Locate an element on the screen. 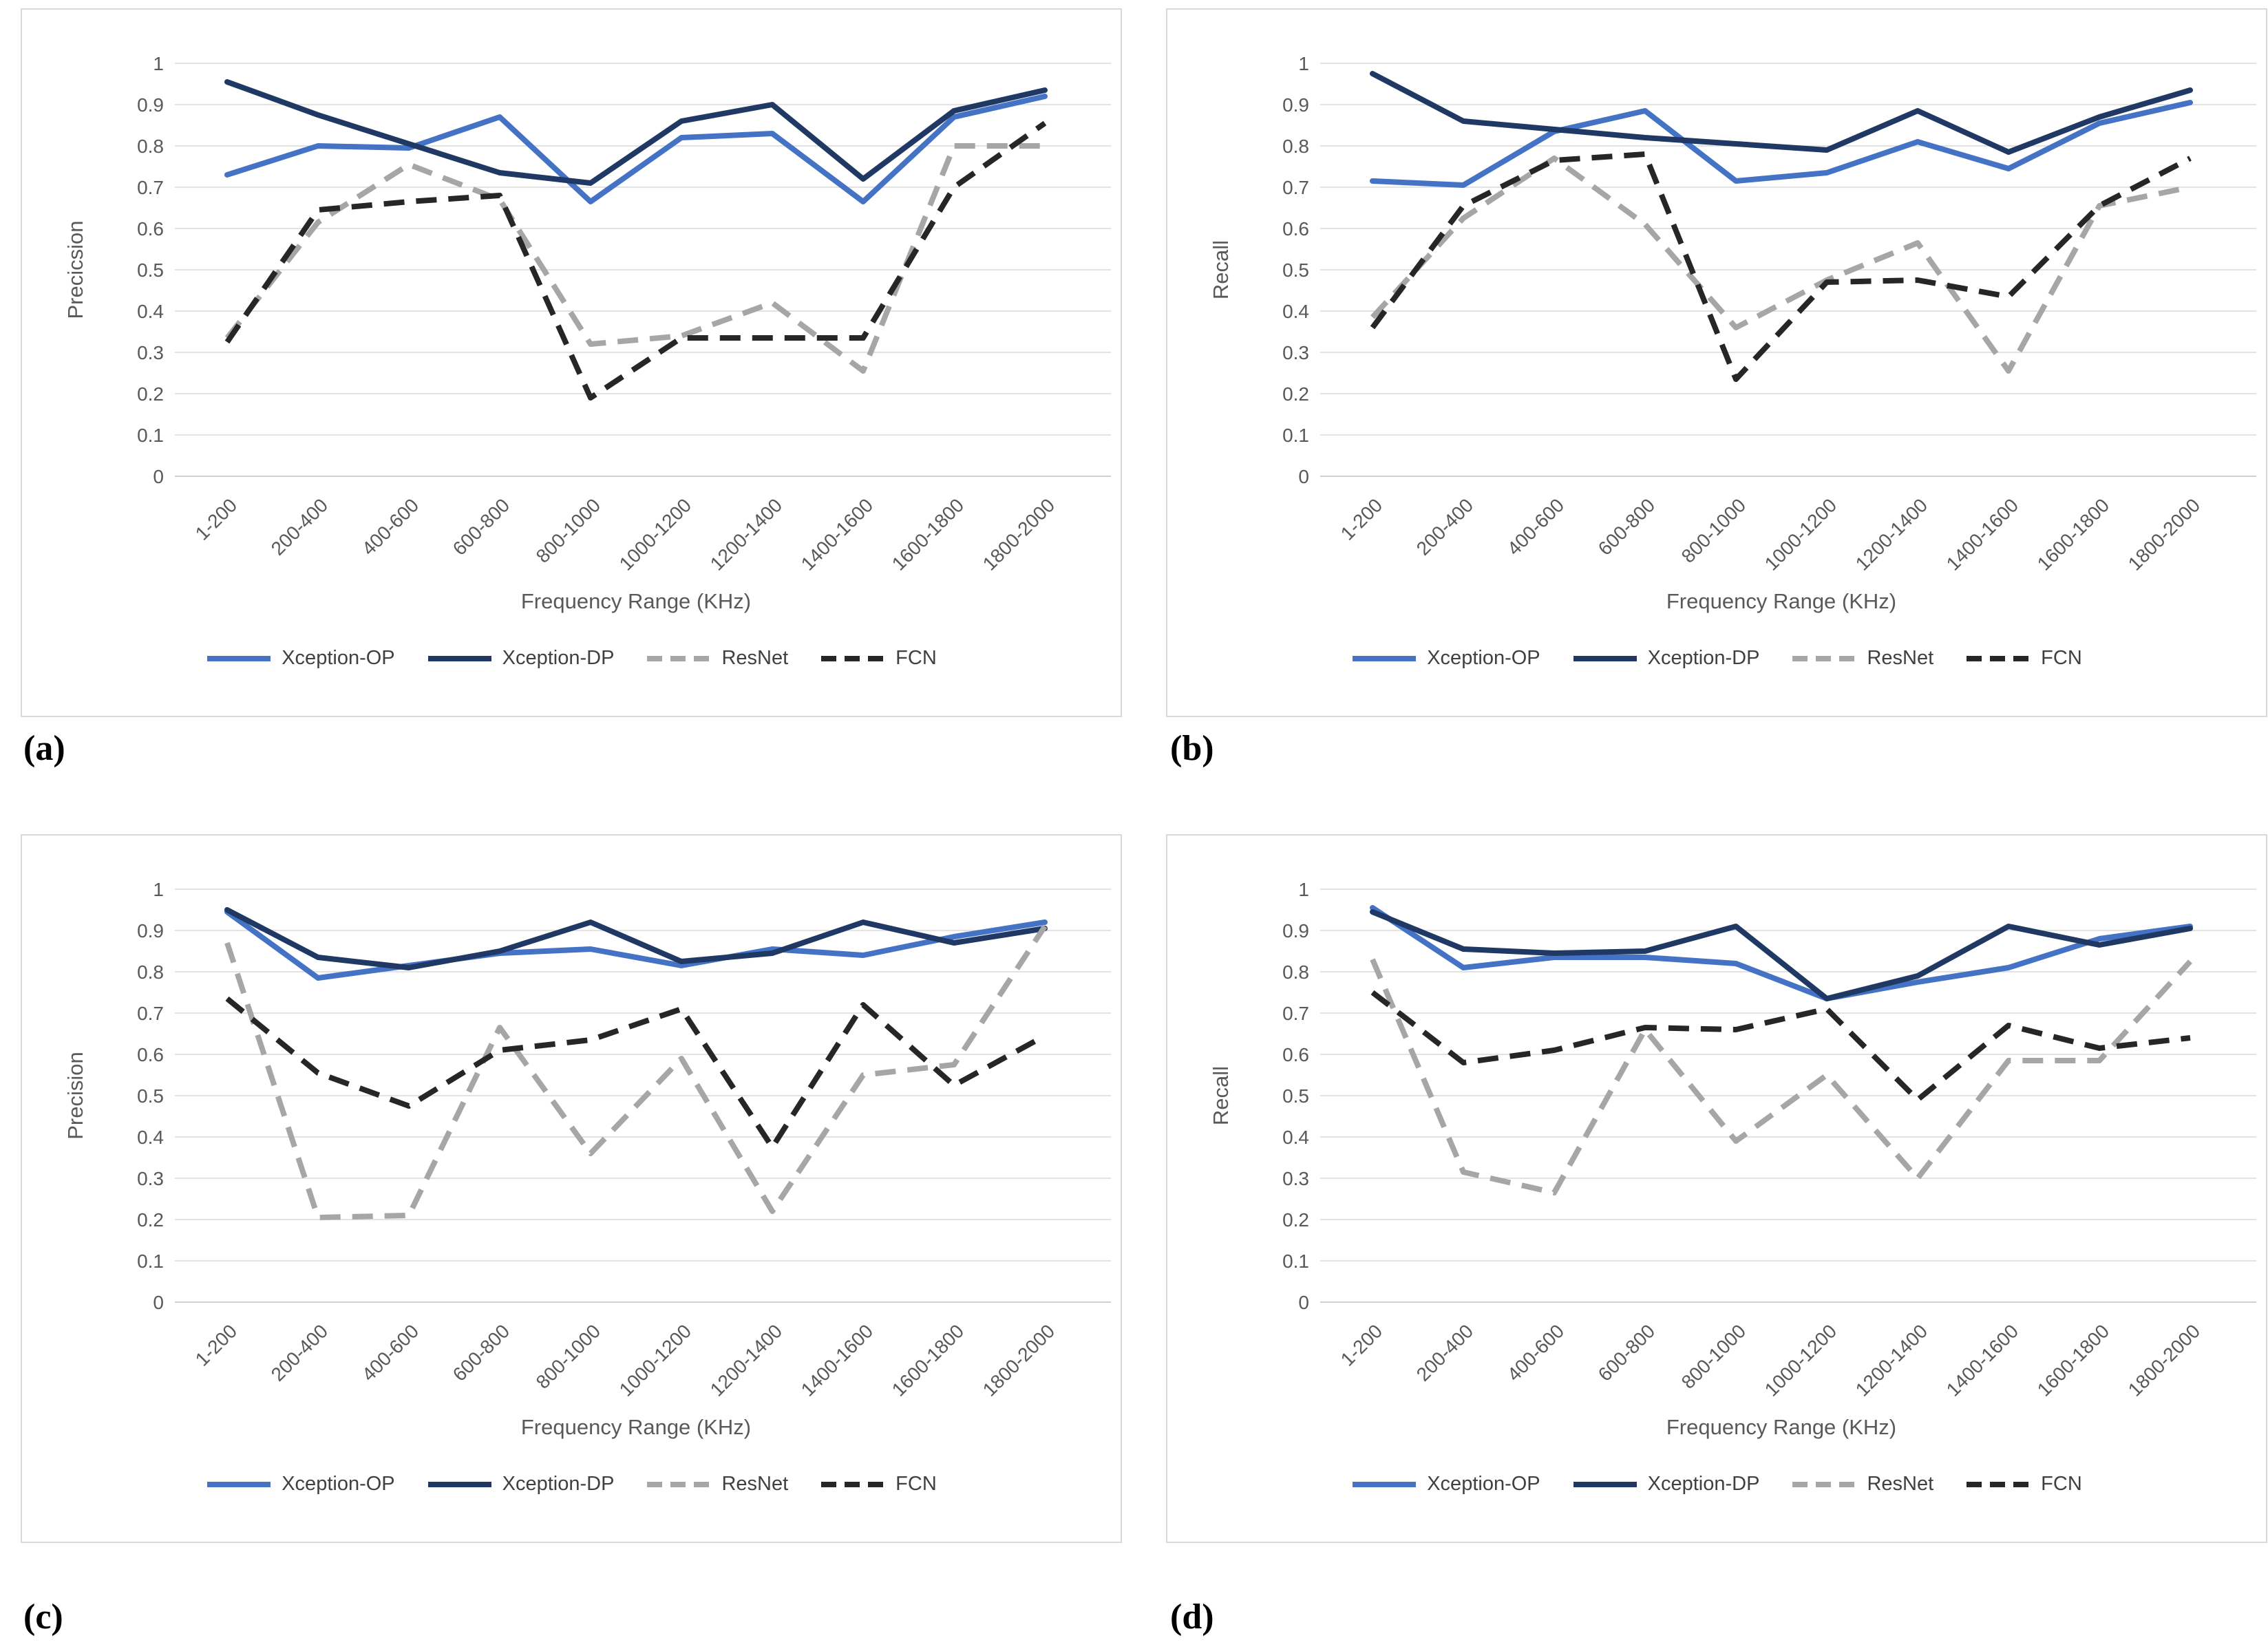 The image size is (2268, 1649). legend-label-xception-dp: Xception-DP is located at coordinates (1704, 658).